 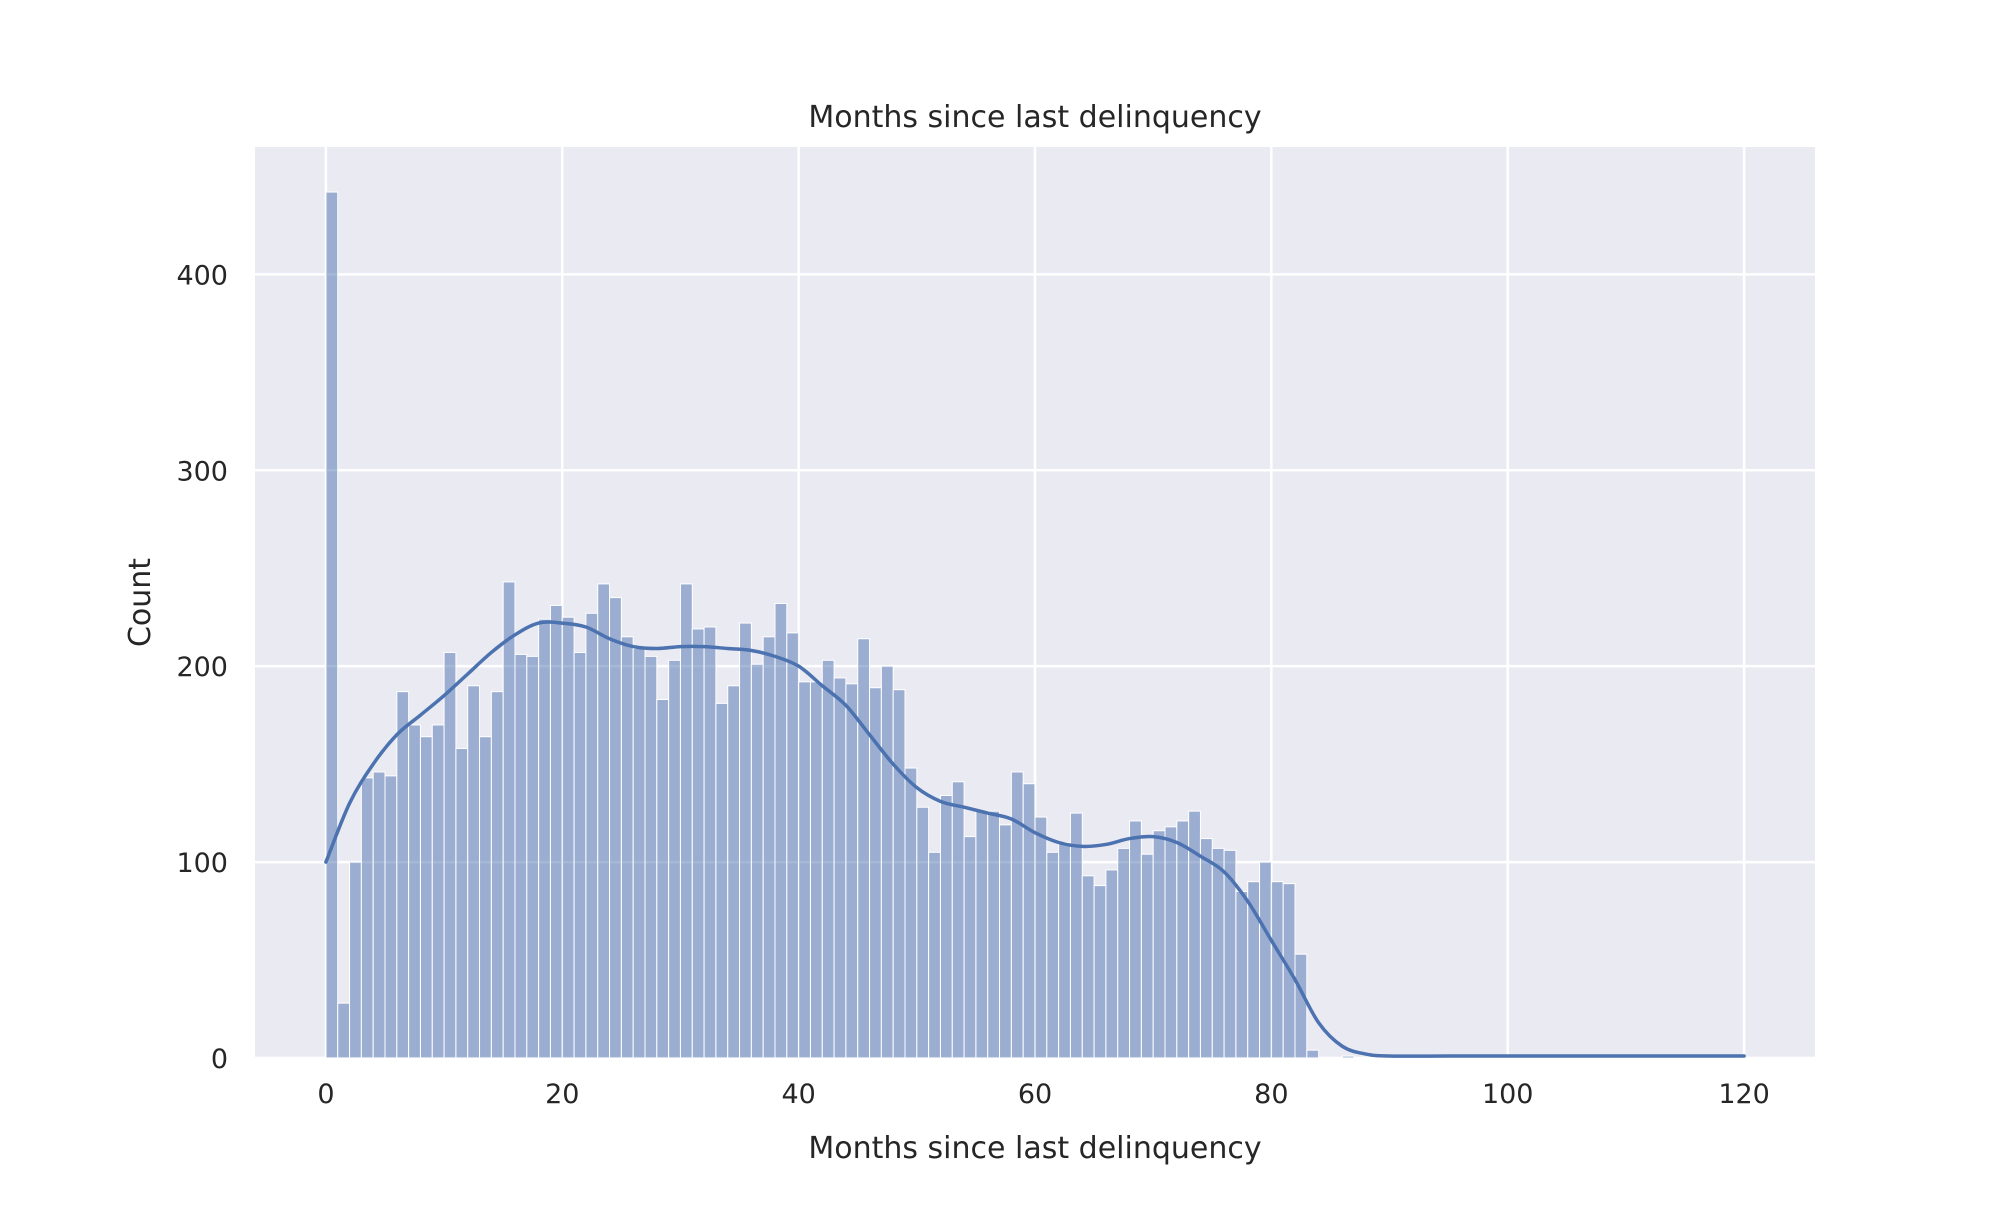 What do you see at coordinates (325, 1094) in the screenshot?
I see `x-tick-label: 0` at bounding box center [325, 1094].